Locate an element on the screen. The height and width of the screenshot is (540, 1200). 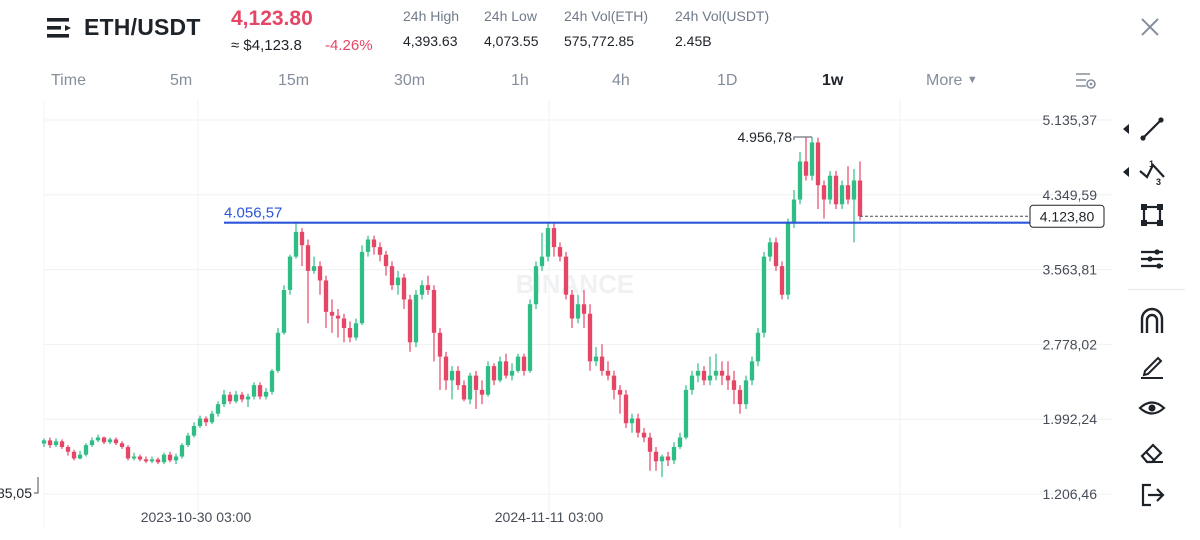
close-icon is located at coordinates (1150, 27).